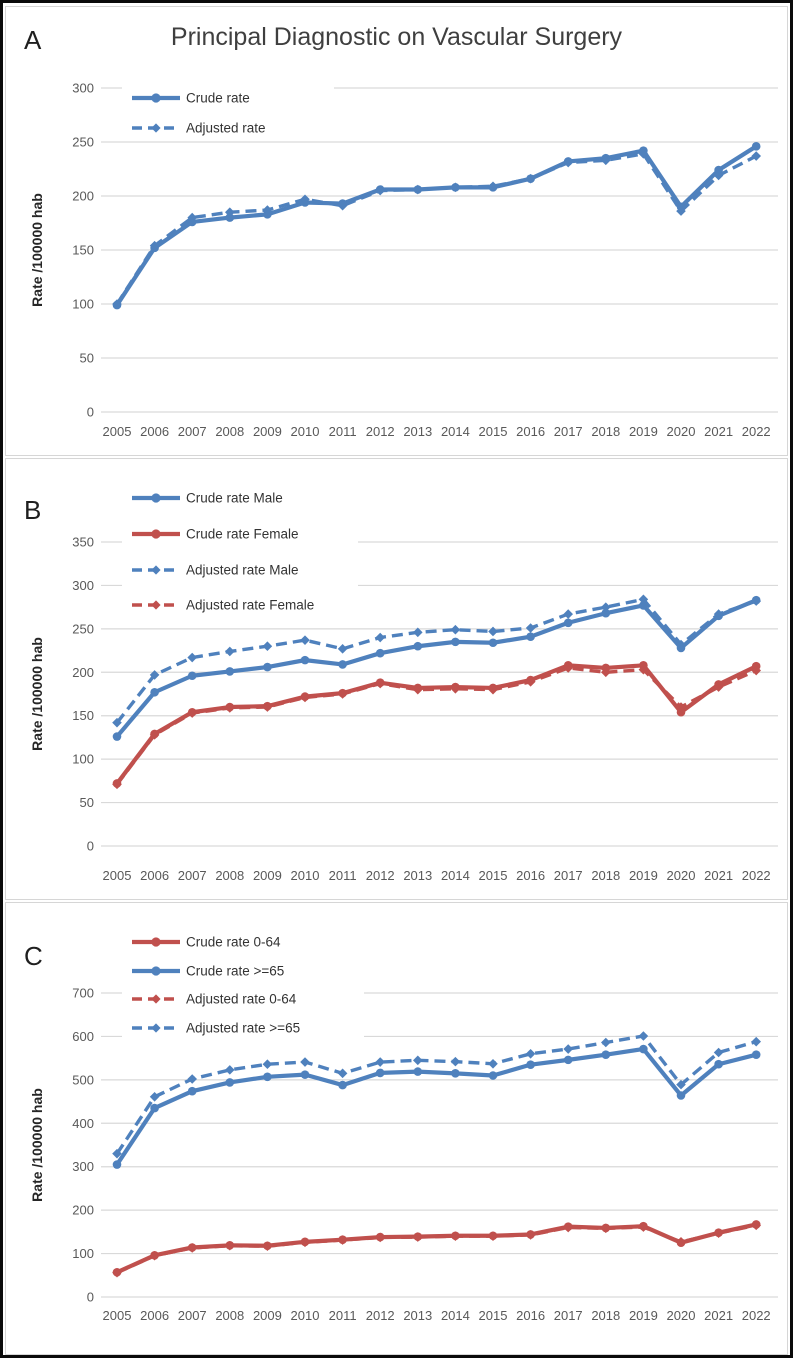  What do you see at coordinates (37, 694) in the screenshot?
I see `y-axis-title: Rate /100000 hab` at bounding box center [37, 694].